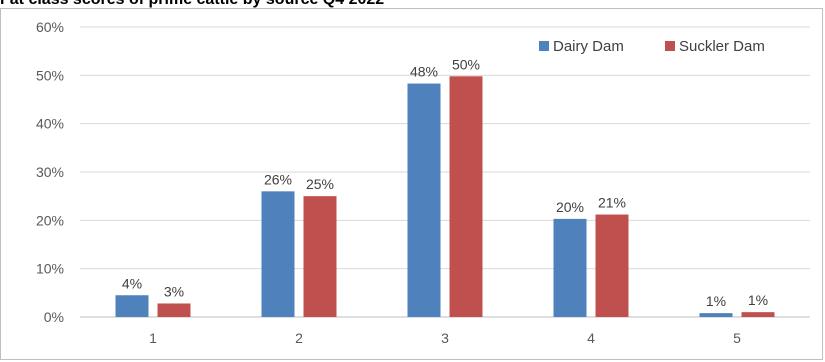  Describe the element at coordinates (50, 124) in the screenshot. I see `y-tick-label: 40%` at that location.